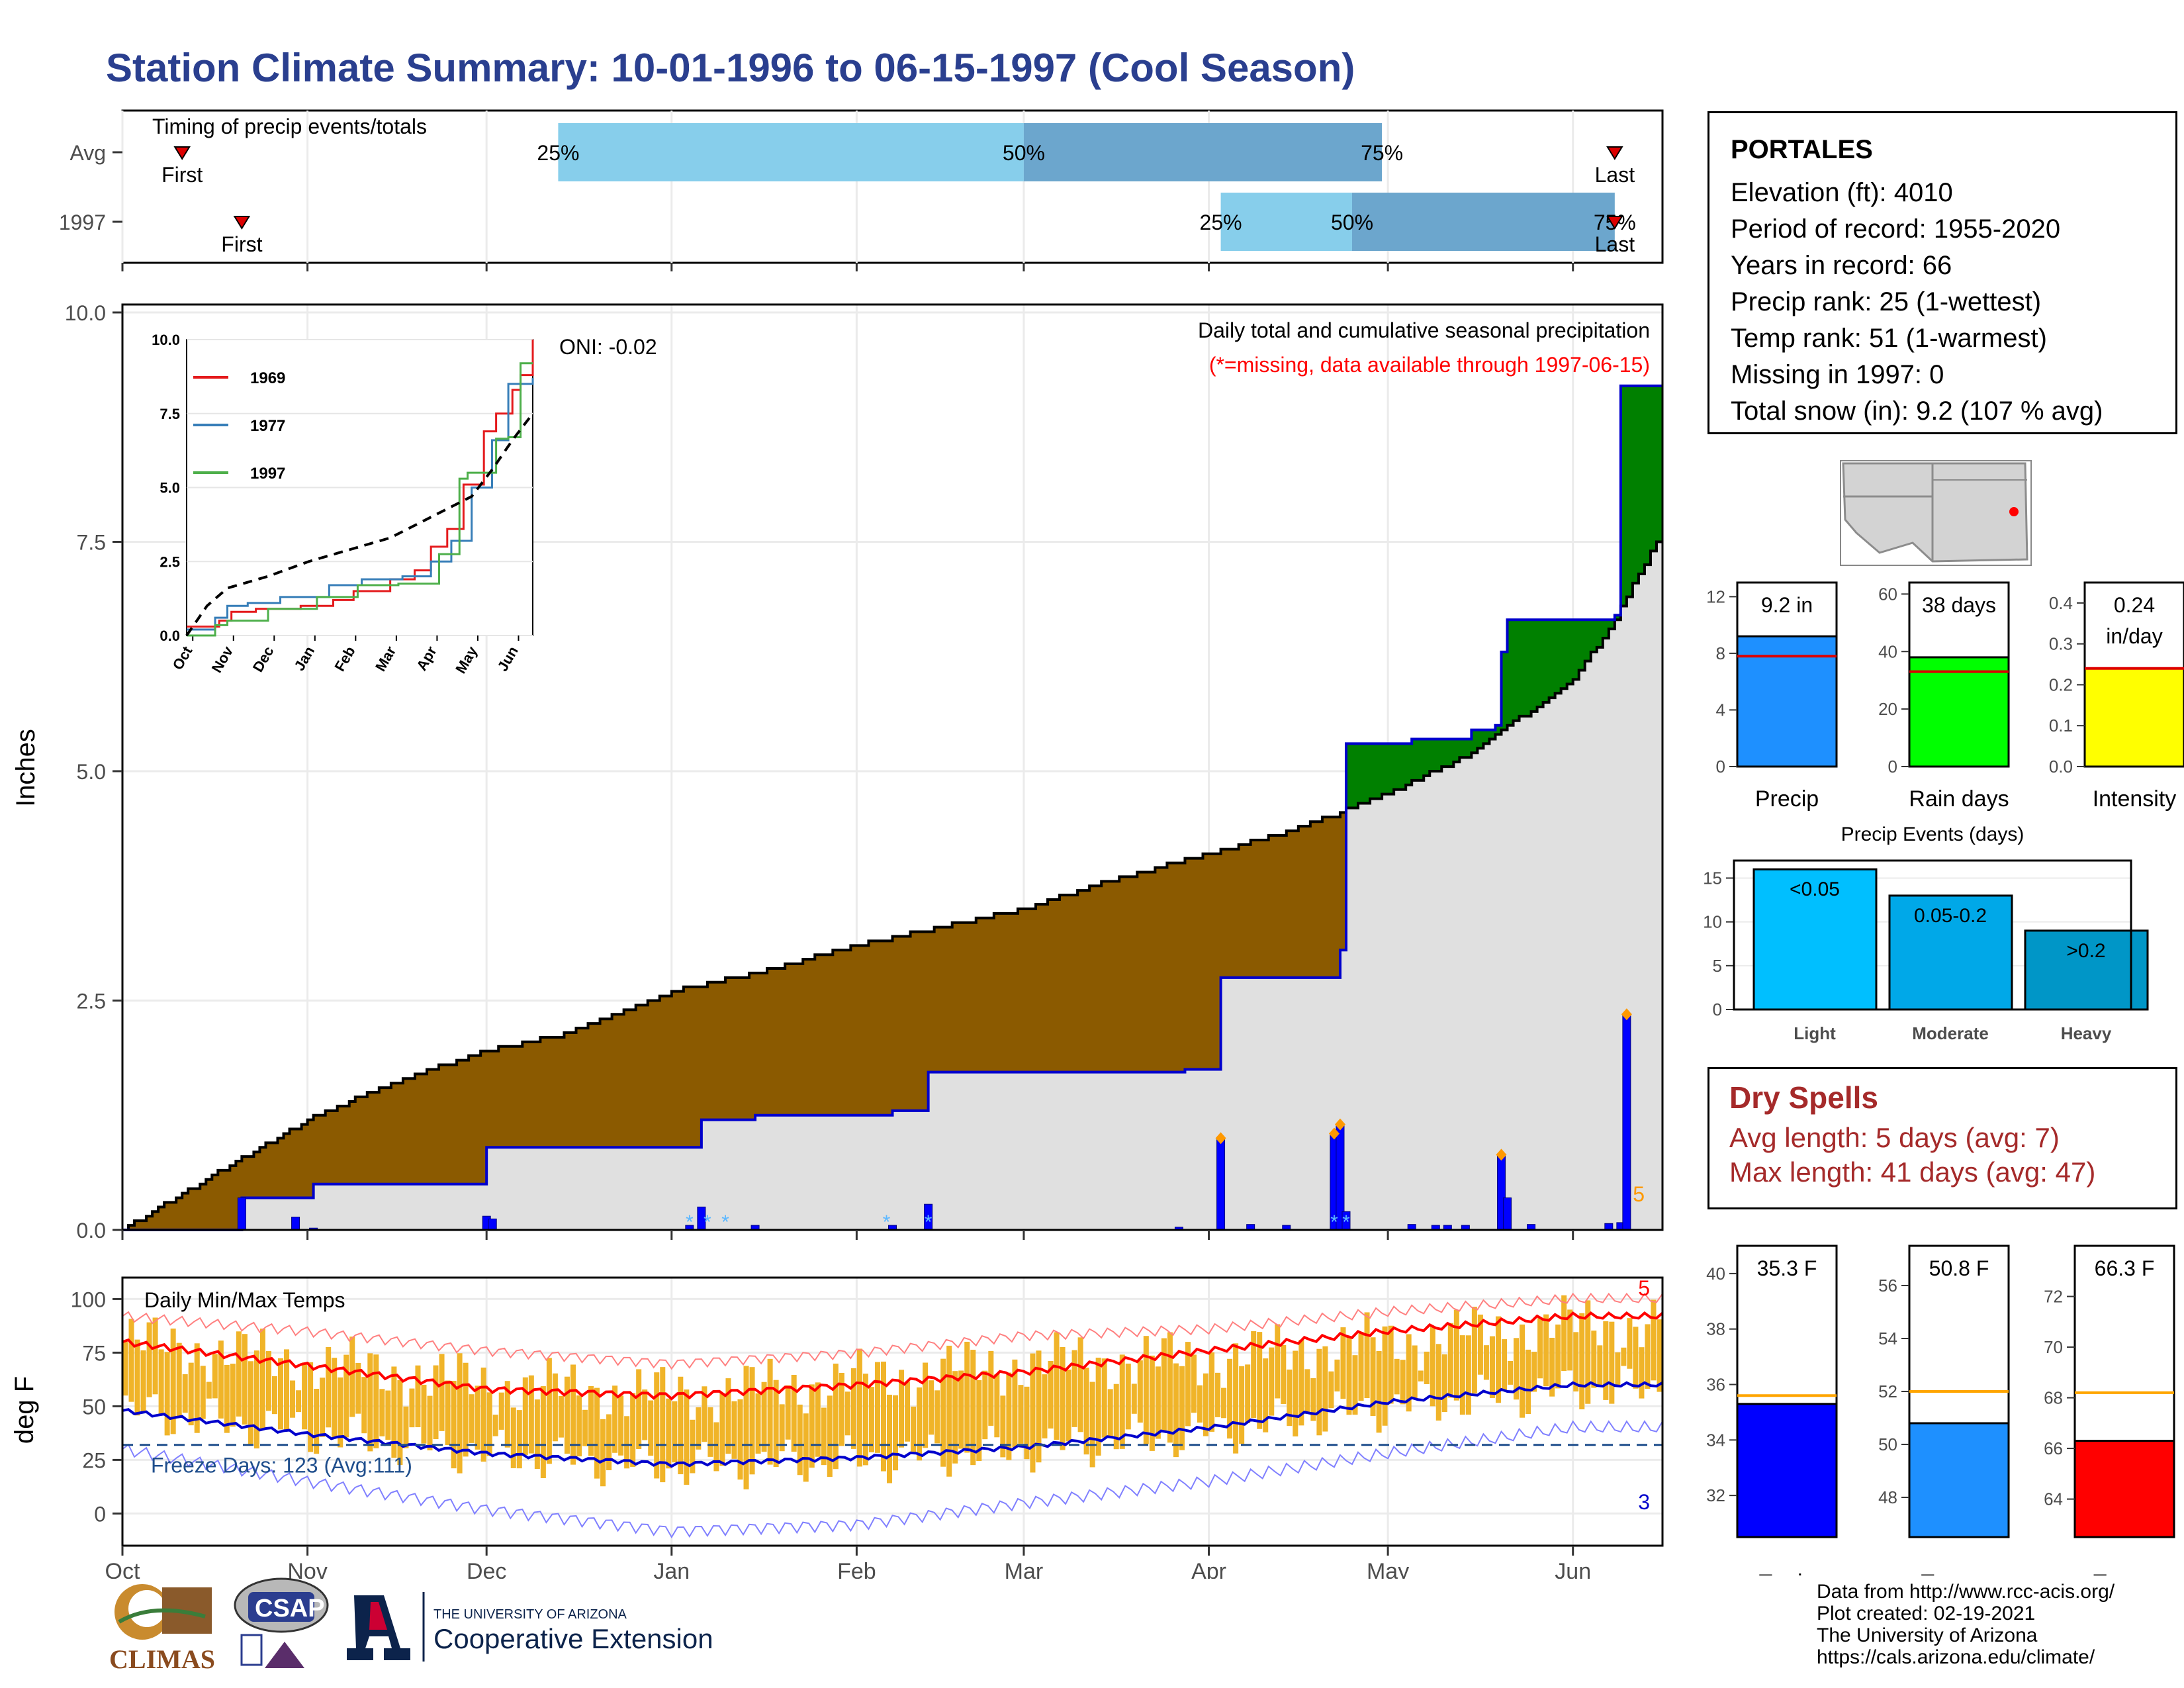 The width and height of the screenshot is (2184, 1688). I want to click on timing-bar-upper-half, so click(1203, 152).